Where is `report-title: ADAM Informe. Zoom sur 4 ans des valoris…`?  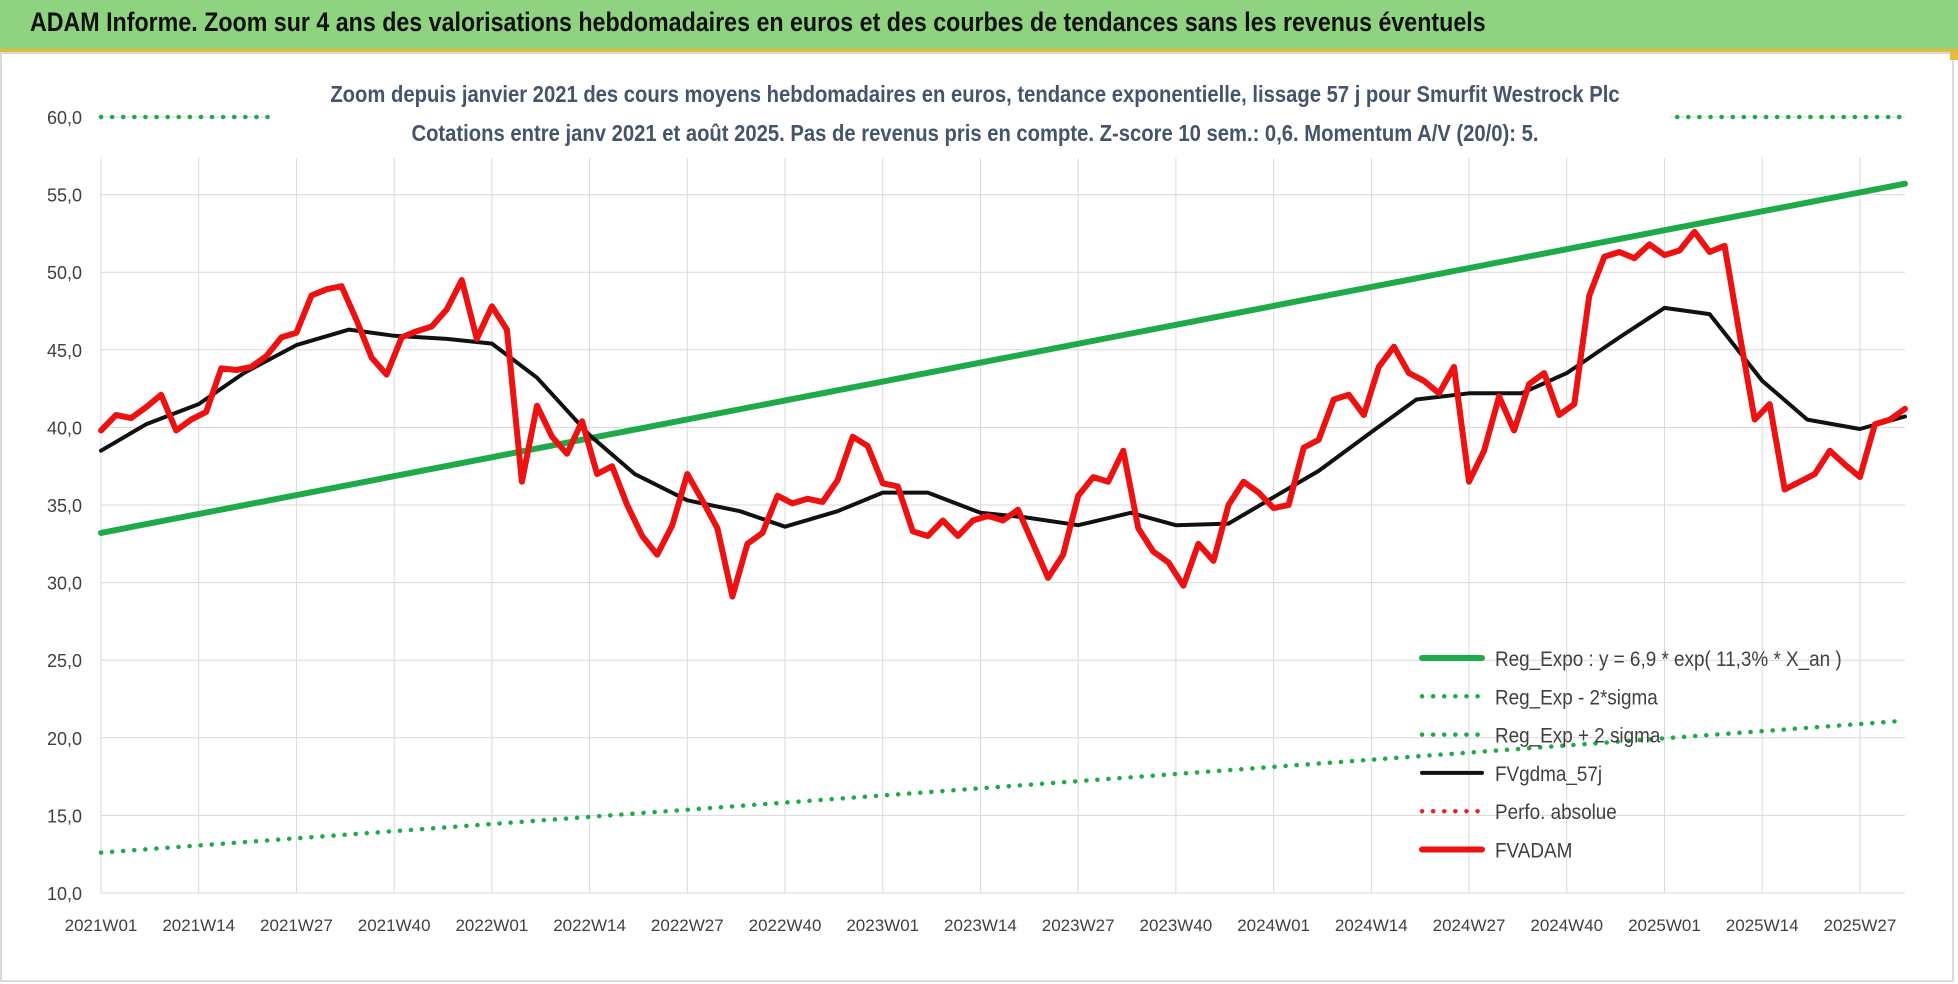 report-title: ADAM Informe. Zoom sur 4 ans des valoris… is located at coordinates (758, 22).